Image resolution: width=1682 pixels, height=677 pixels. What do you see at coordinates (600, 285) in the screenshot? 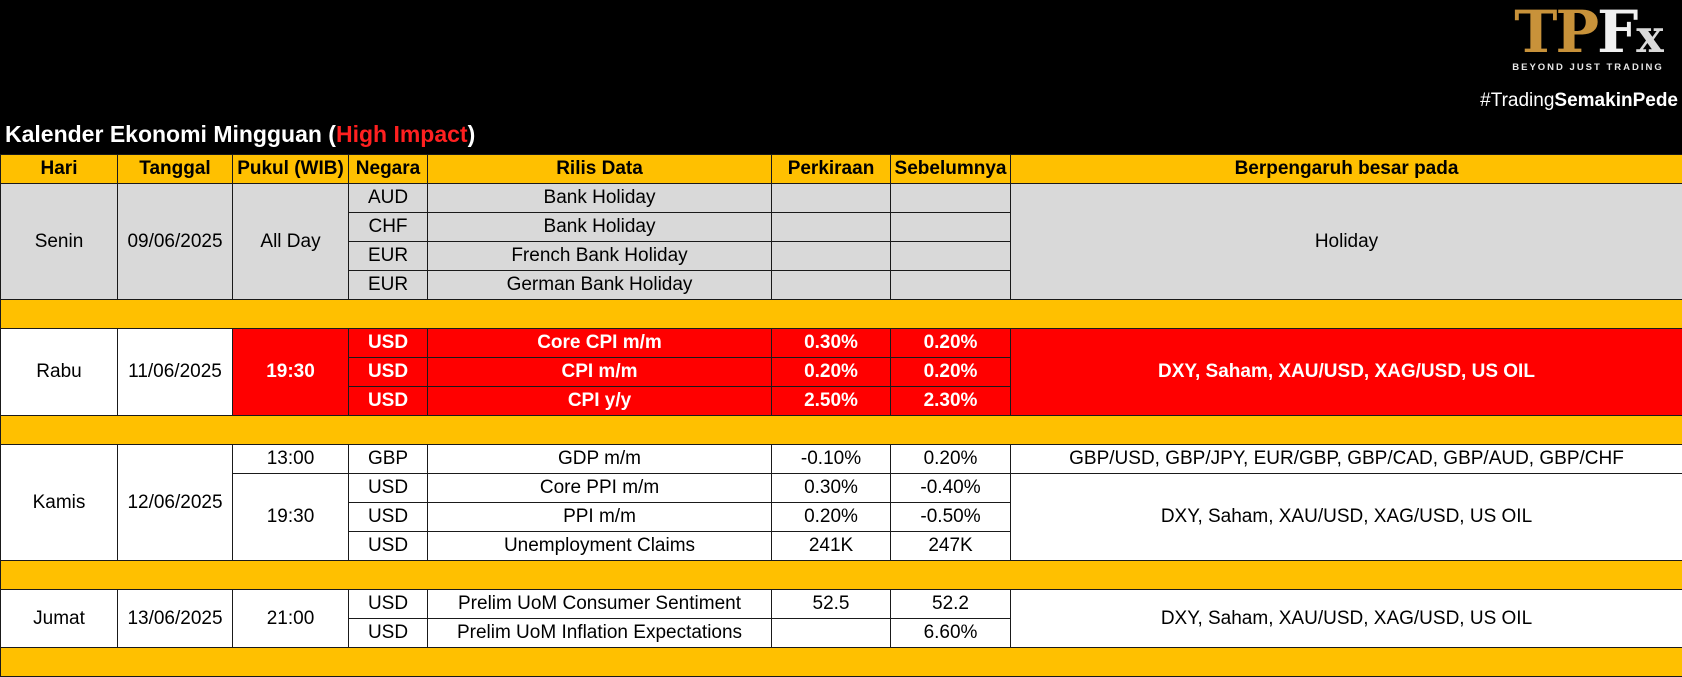
I see `release-cell: German Bank Holiday` at bounding box center [600, 285].